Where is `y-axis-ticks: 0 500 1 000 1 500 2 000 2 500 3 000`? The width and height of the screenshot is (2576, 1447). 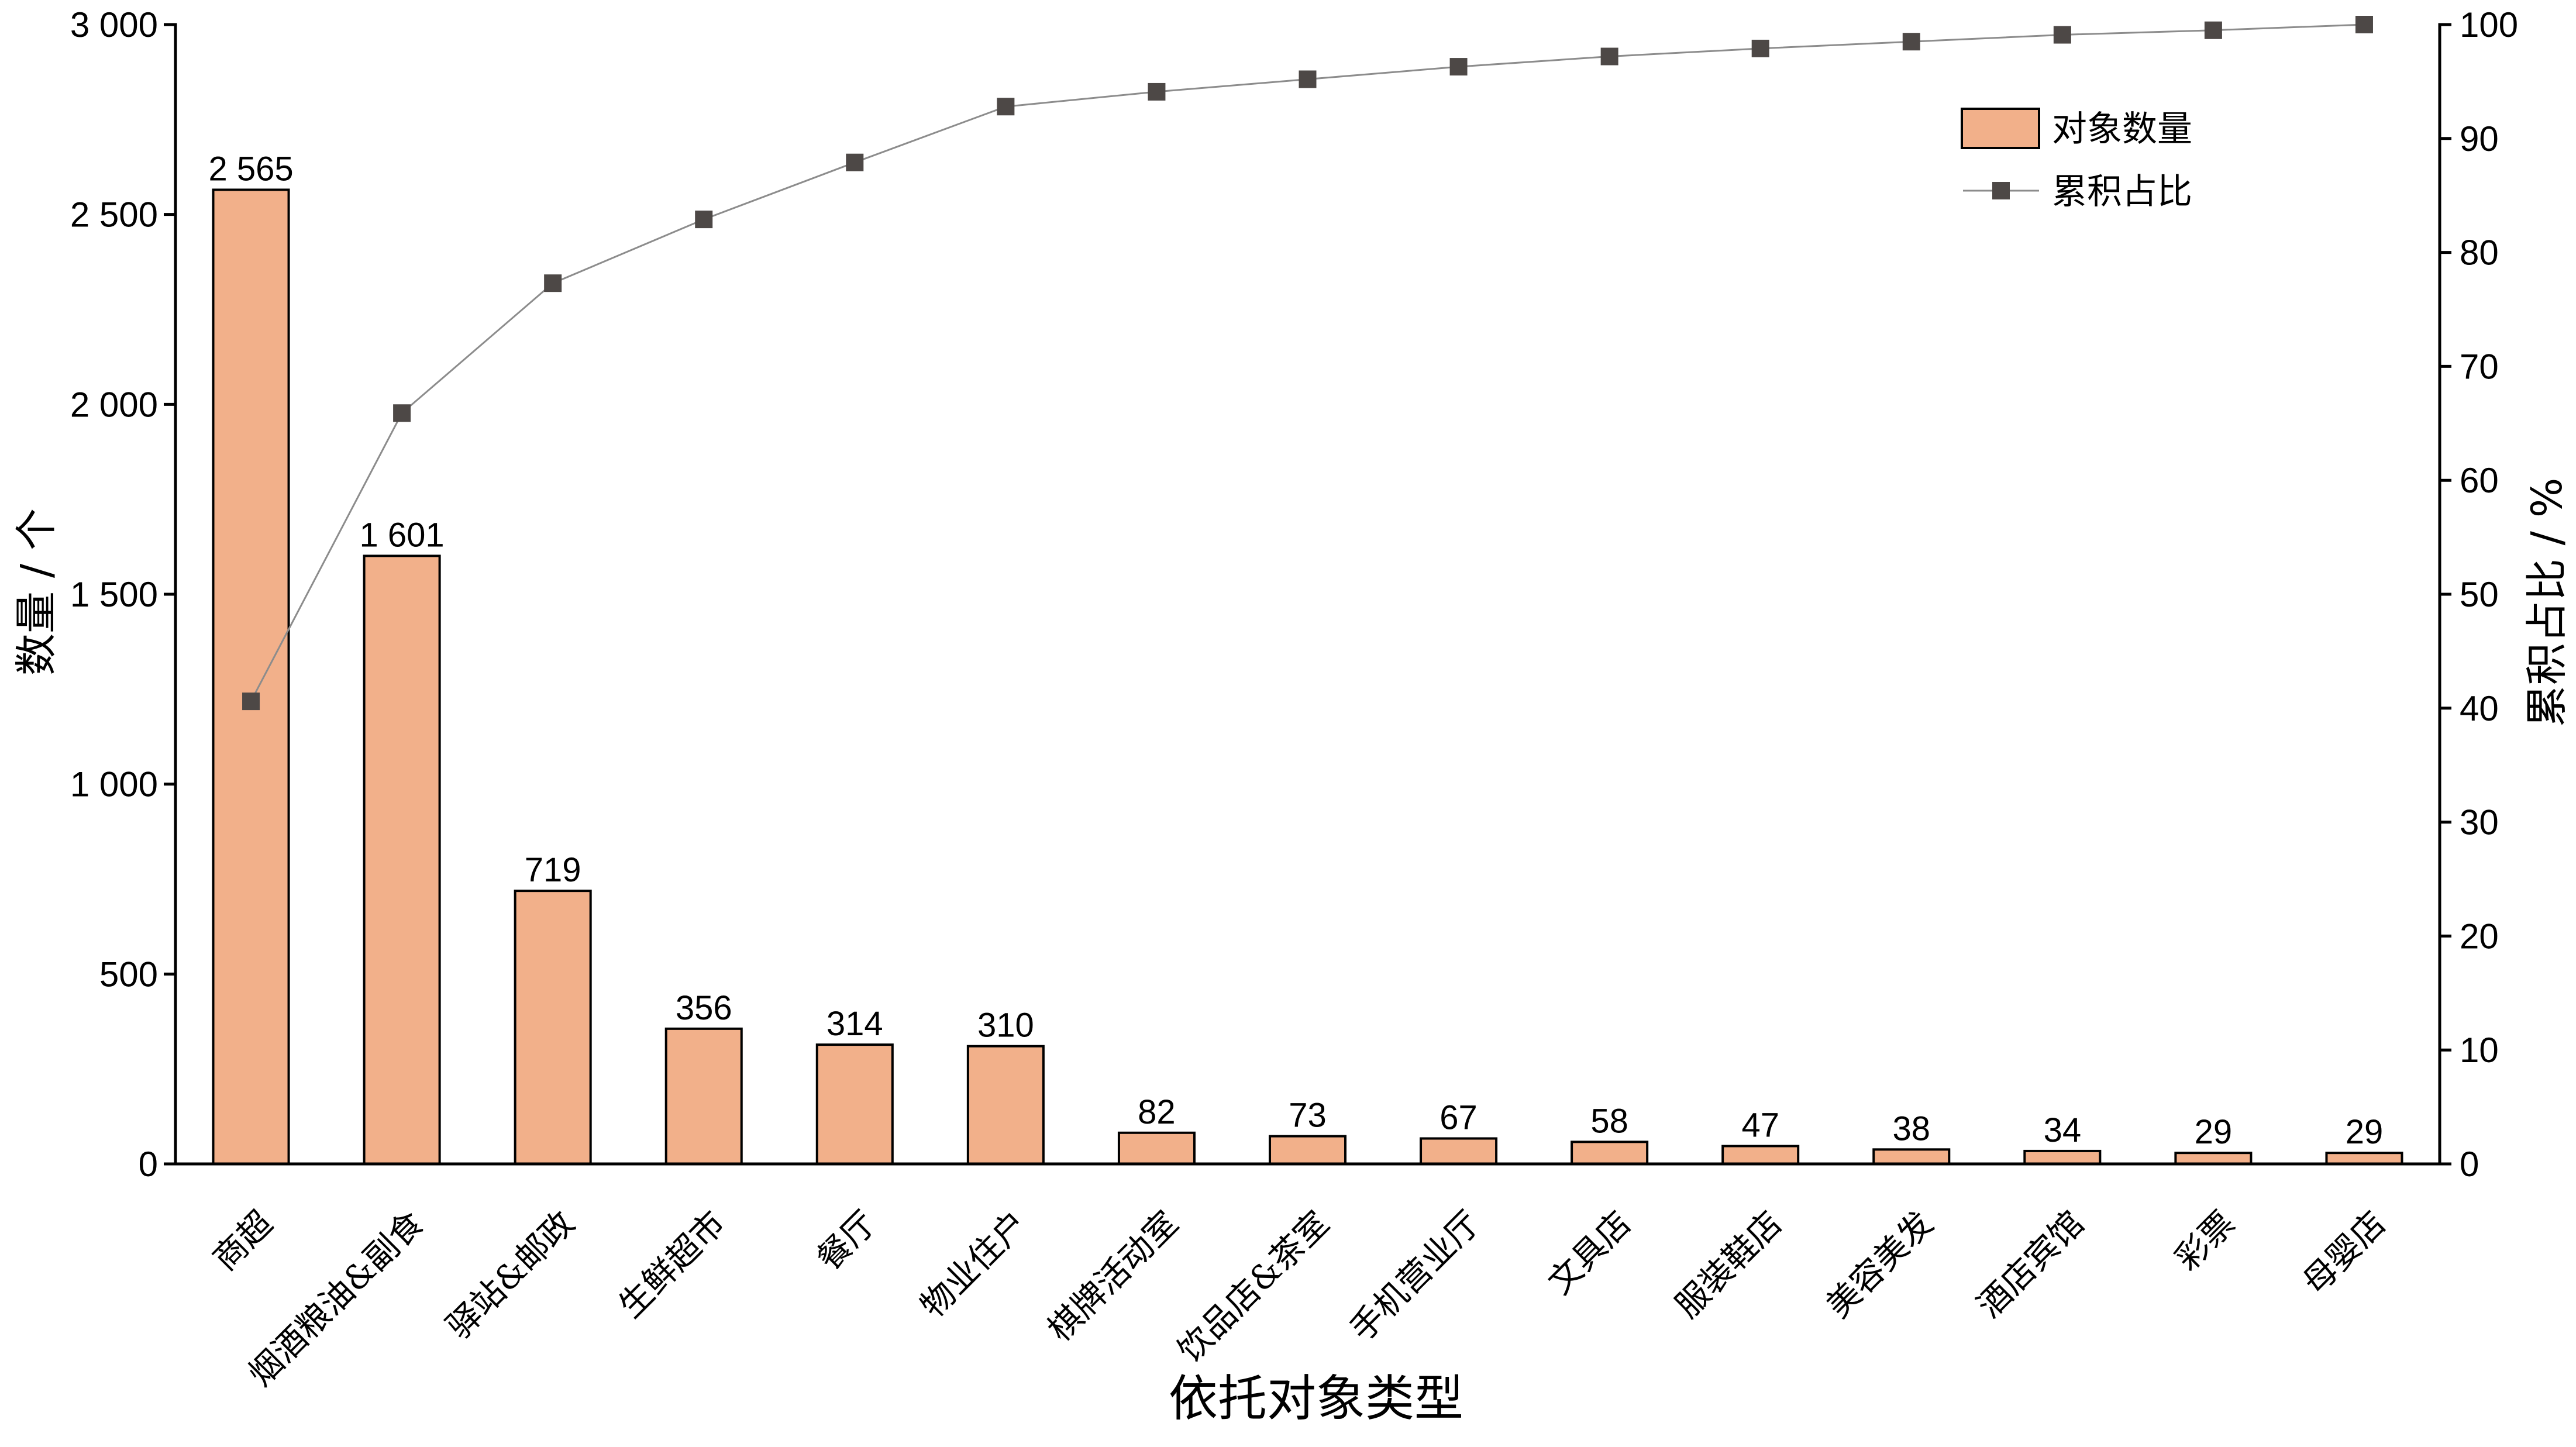
y-axis-ticks: 0 500 1 000 1 500 2 000 2 500 3 000 is located at coordinates (122, 594).